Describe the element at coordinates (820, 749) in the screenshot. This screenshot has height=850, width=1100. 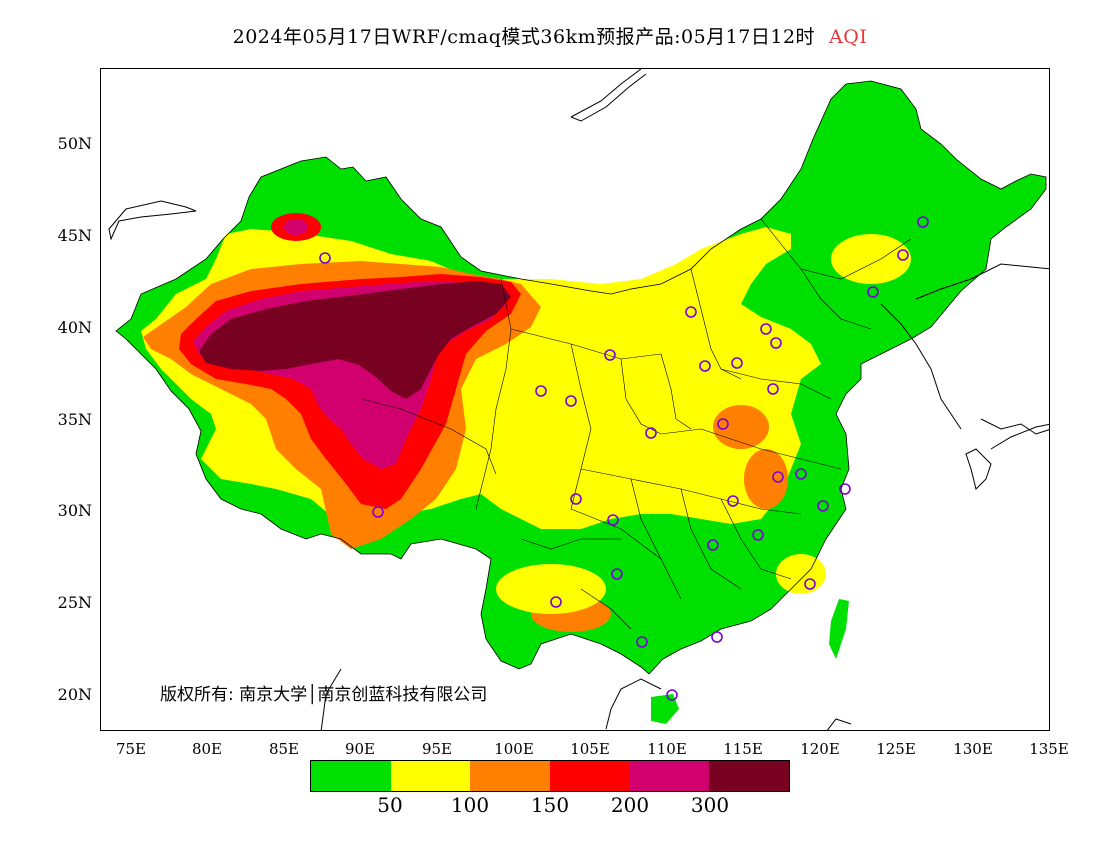
I see `lon-tick-120e: 120E` at that location.